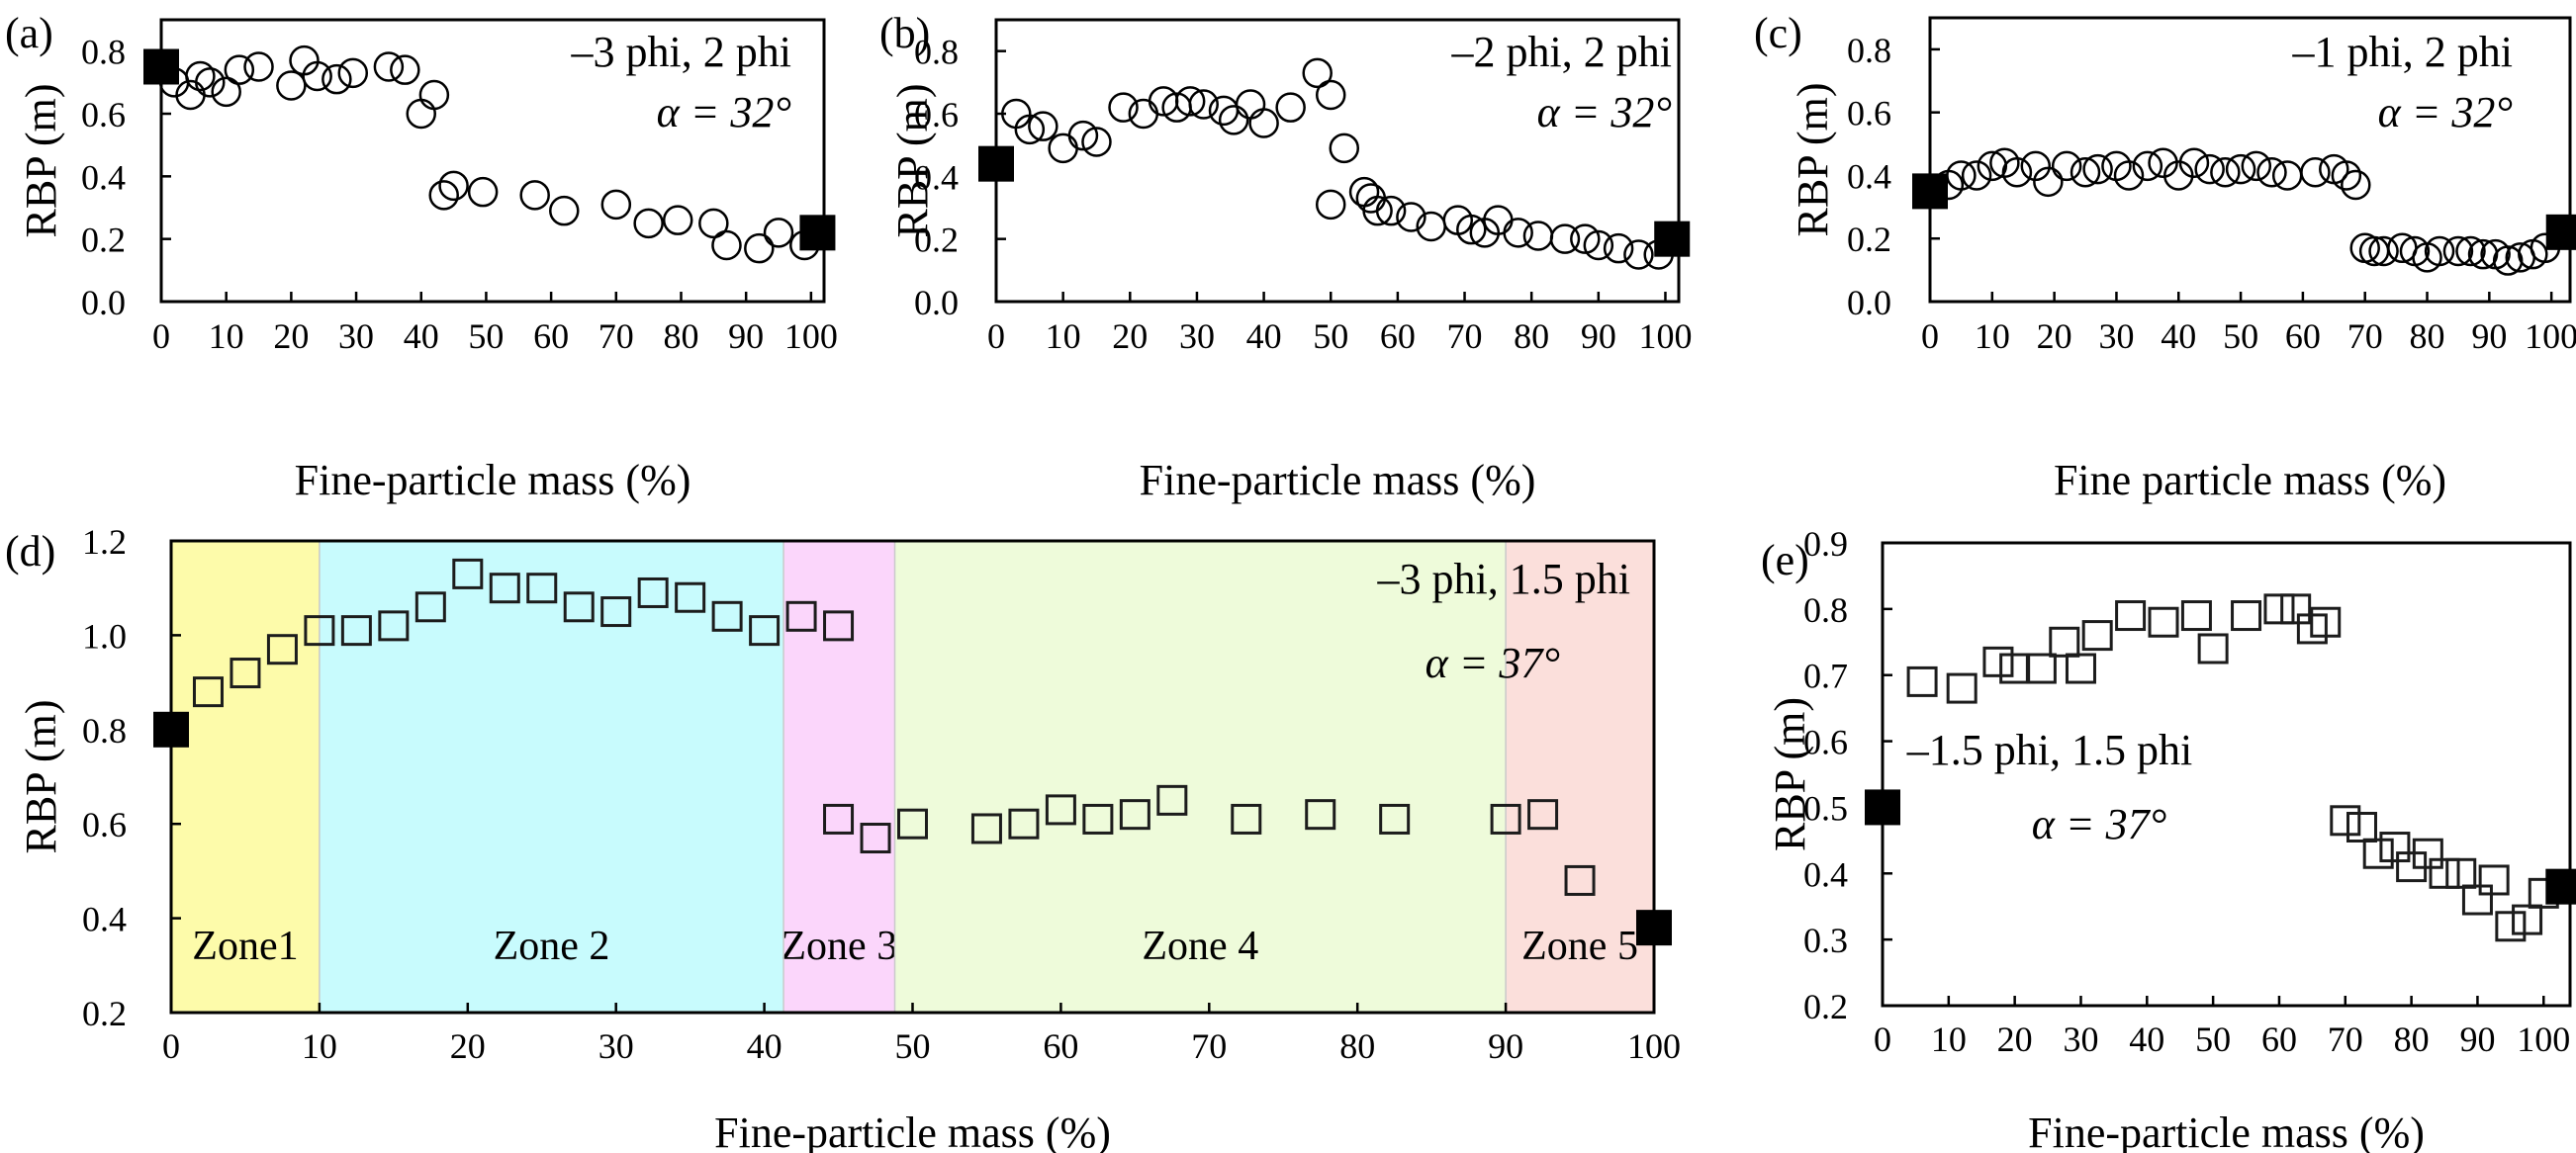 This screenshot has width=2576, height=1153. I want to click on grain-size-annotation: –1.5 phi, 1.5 phi, so click(2049, 750).